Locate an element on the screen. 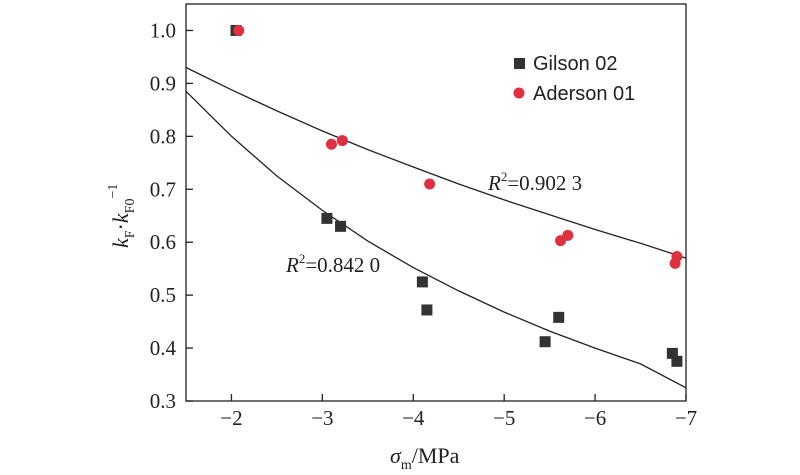 Image resolution: width=800 pixels, height=475 pixels. legend: Gilson 02 Aderson 01 is located at coordinates (574, 79).